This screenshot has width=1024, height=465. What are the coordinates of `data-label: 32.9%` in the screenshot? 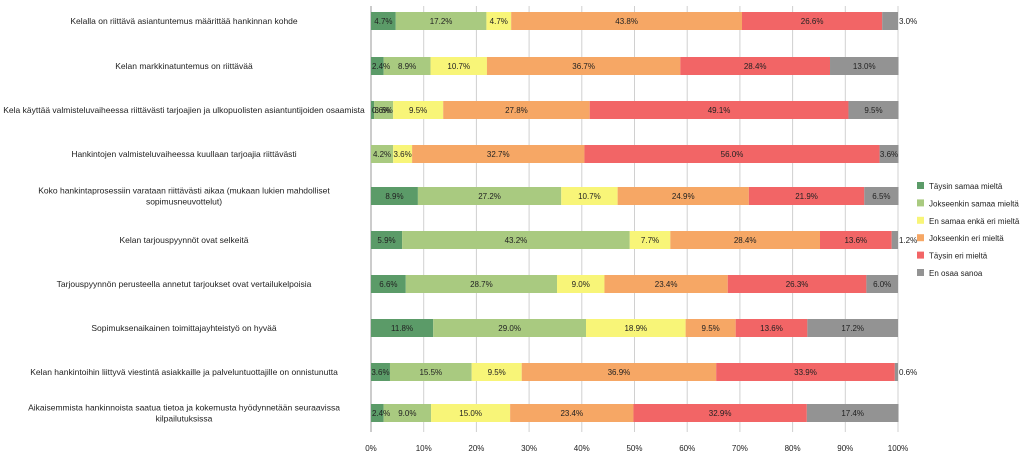 It's located at (720, 413).